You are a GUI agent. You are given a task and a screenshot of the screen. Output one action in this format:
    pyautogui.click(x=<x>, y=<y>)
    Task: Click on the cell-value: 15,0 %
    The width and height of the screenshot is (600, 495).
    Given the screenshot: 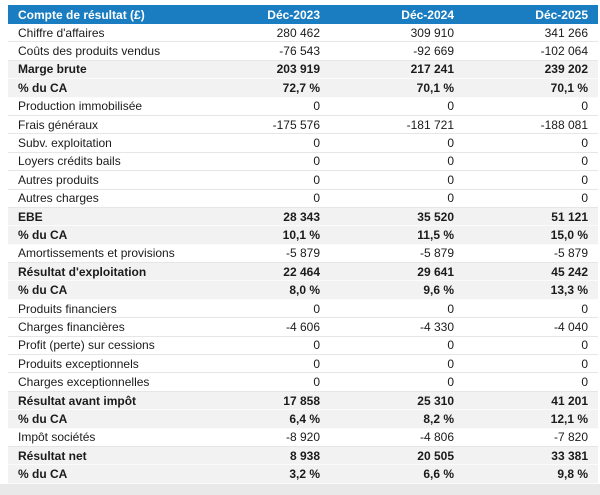 What is the action you would take?
    pyautogui.click(x=569, y=234)
    